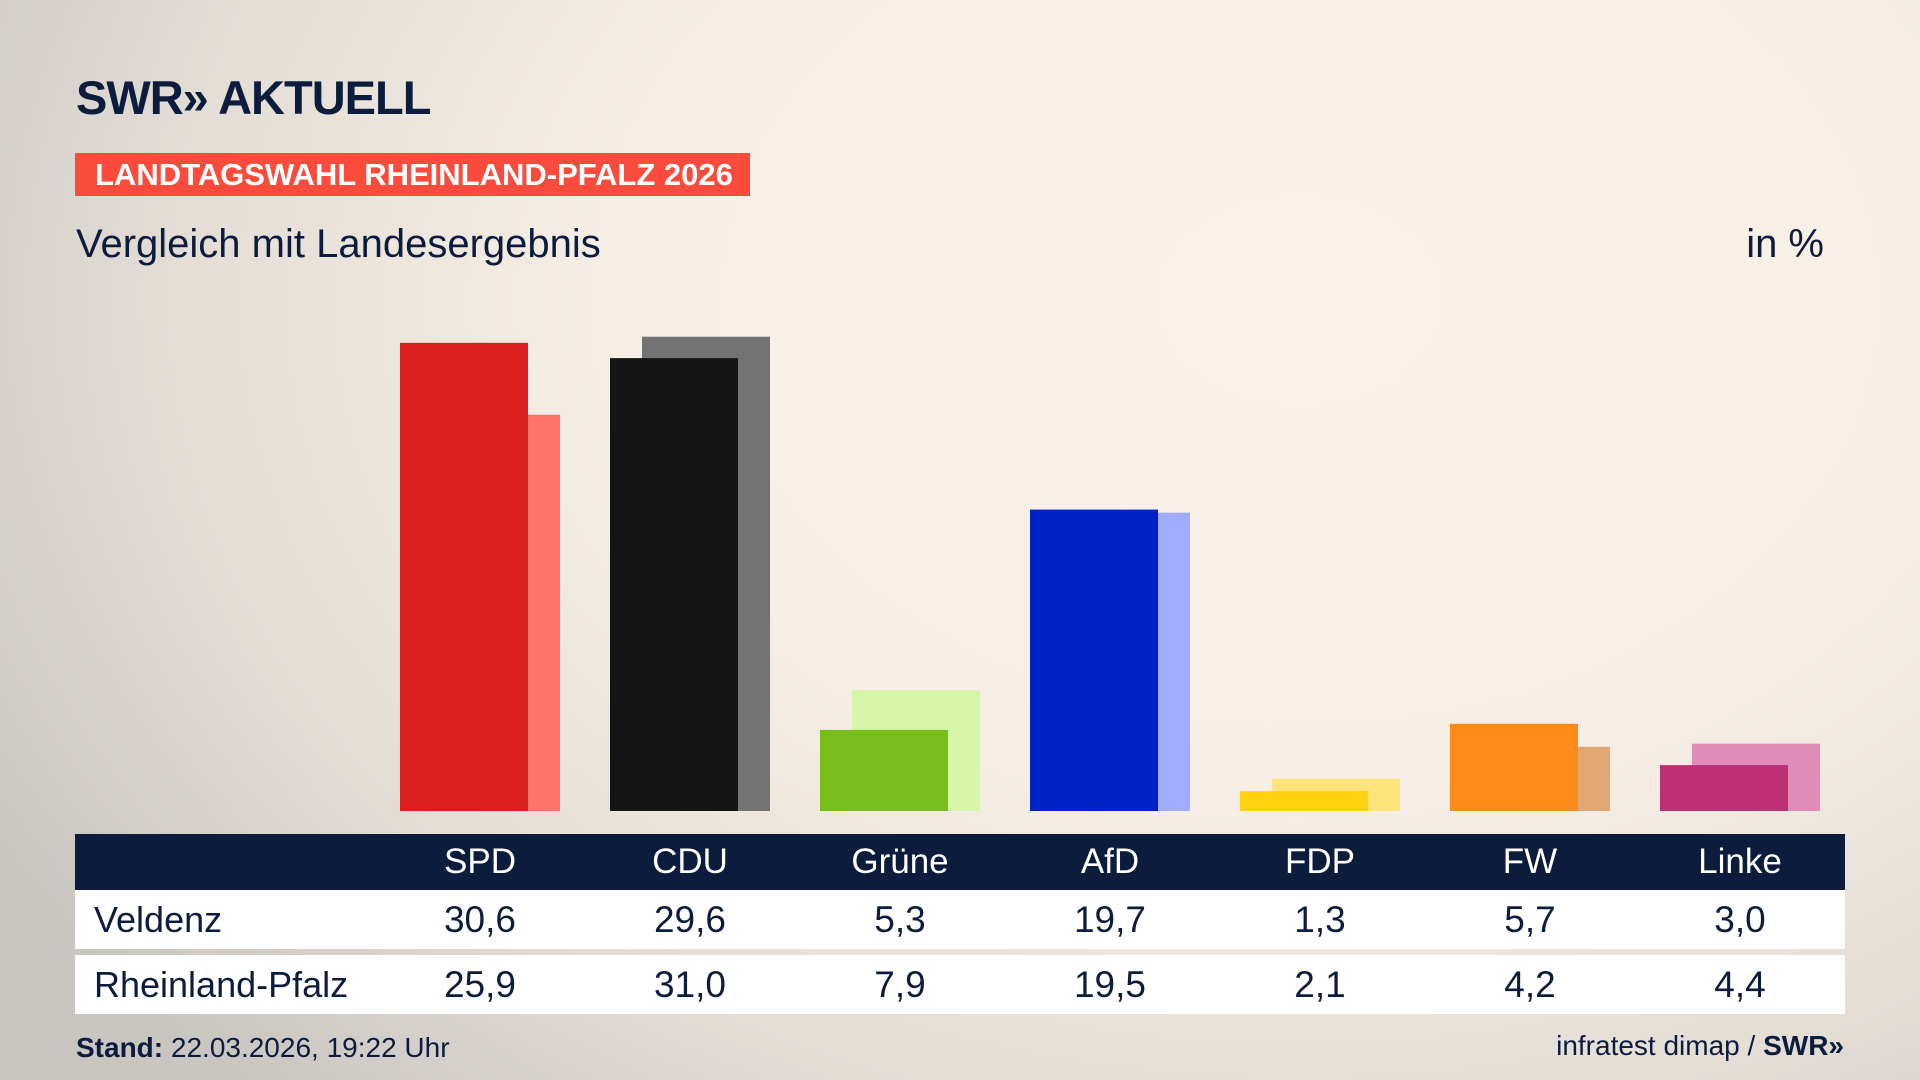  I want to click on table-row-veldenz: Veldenz 30,6 29,6 5,3 19,7 1,3 5,7 3,0, so click(960, 919).